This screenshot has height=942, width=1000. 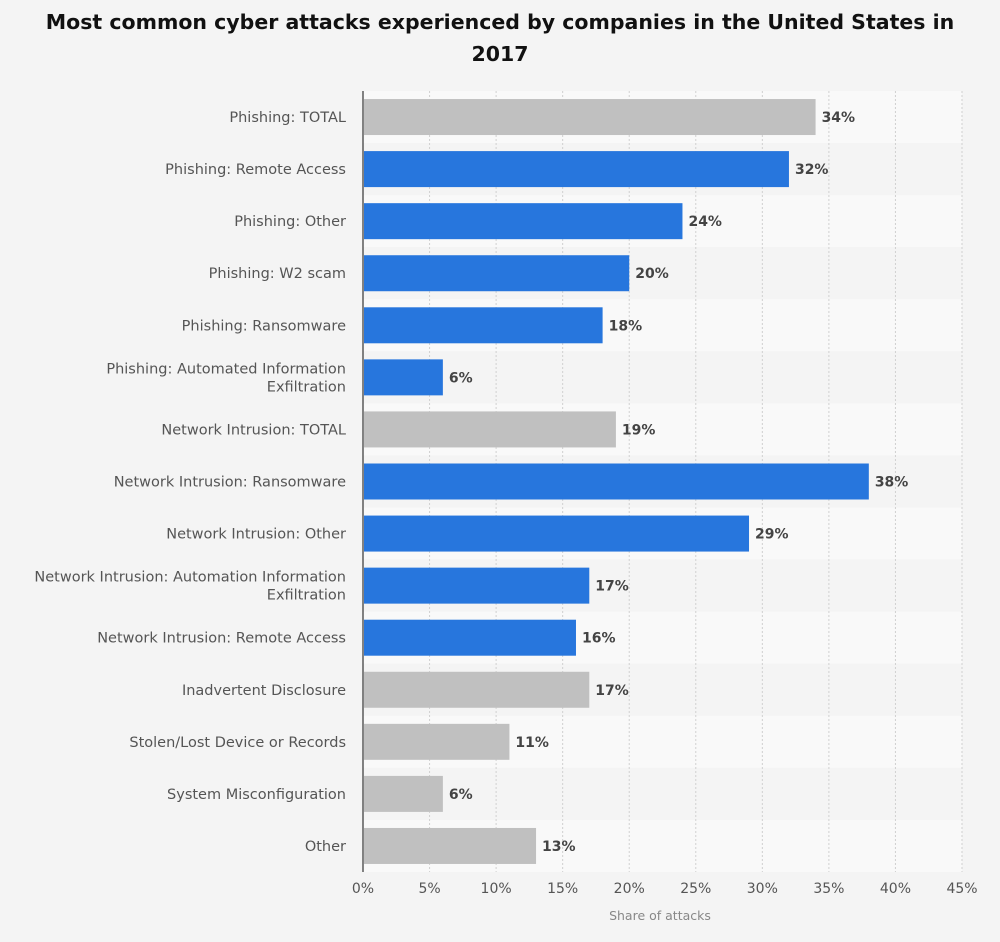 I want to click on value-label: 20%, so click(x=652, y=274).